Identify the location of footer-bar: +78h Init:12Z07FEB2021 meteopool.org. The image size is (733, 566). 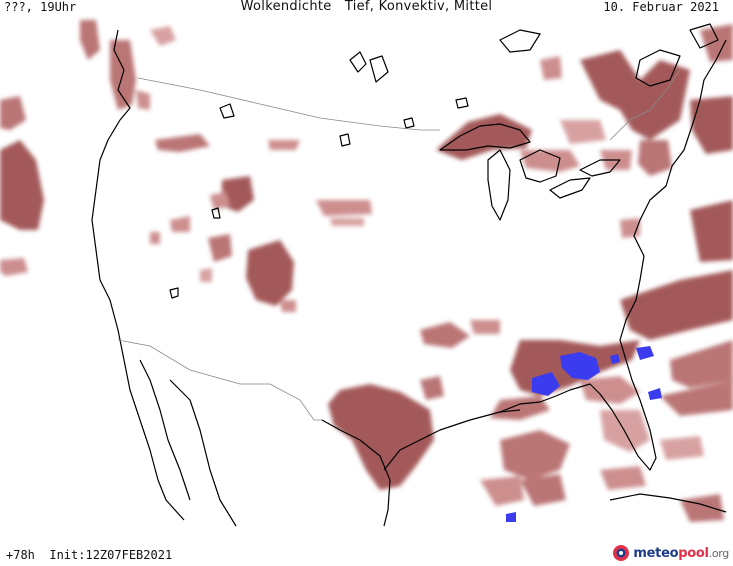
(366, 548).